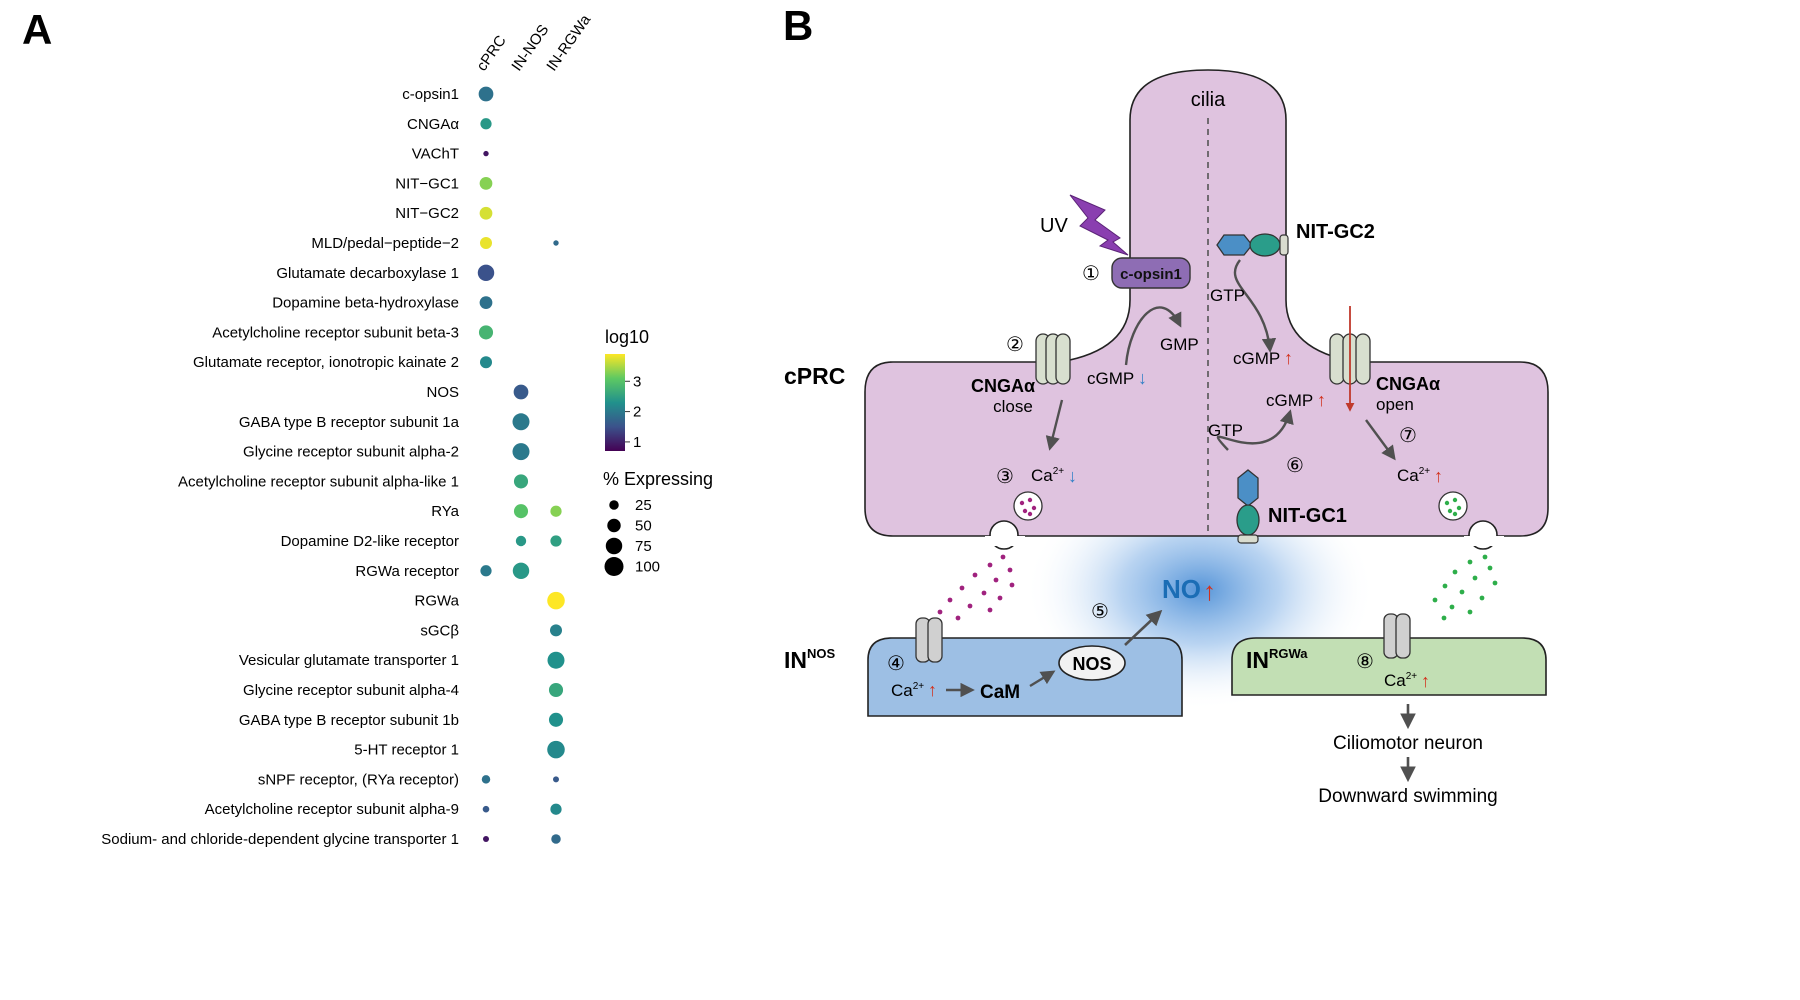 This screenshot has width=1800, height=1000. What do you see at coordinates (1289, 400) in the screenshot?
I see `cgmp-up-mid-label: cGMP` at bounding box center [1289, 400].